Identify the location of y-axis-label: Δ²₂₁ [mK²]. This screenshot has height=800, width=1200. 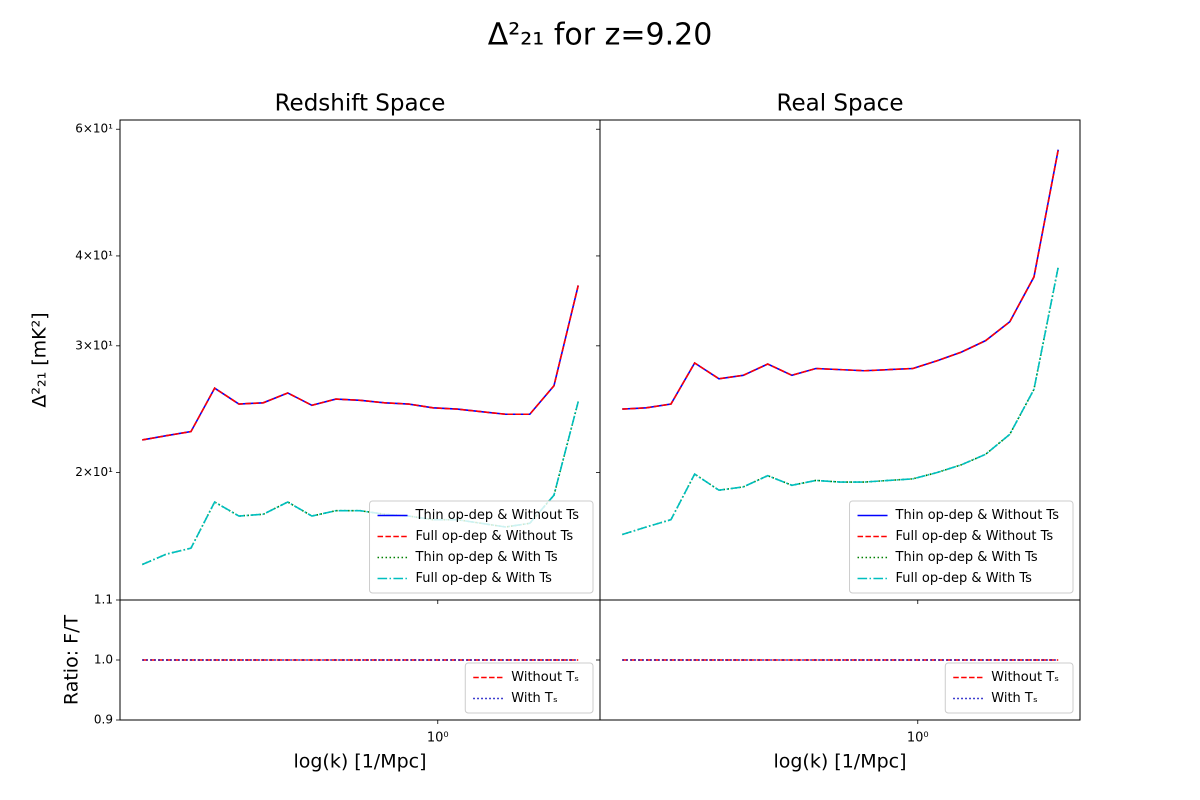
(40, 359).